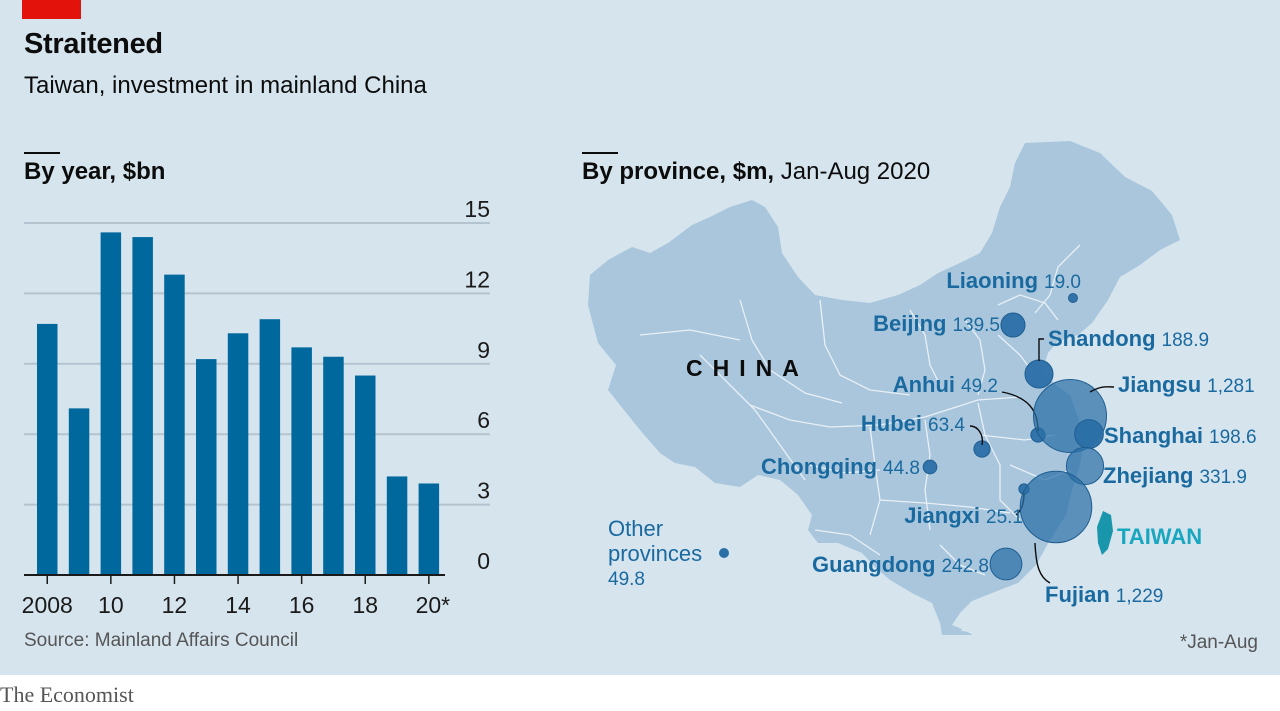  Describe the element at coordinates (1102, 338) in the screenshot. I see `province-name: Shandong` at that location.